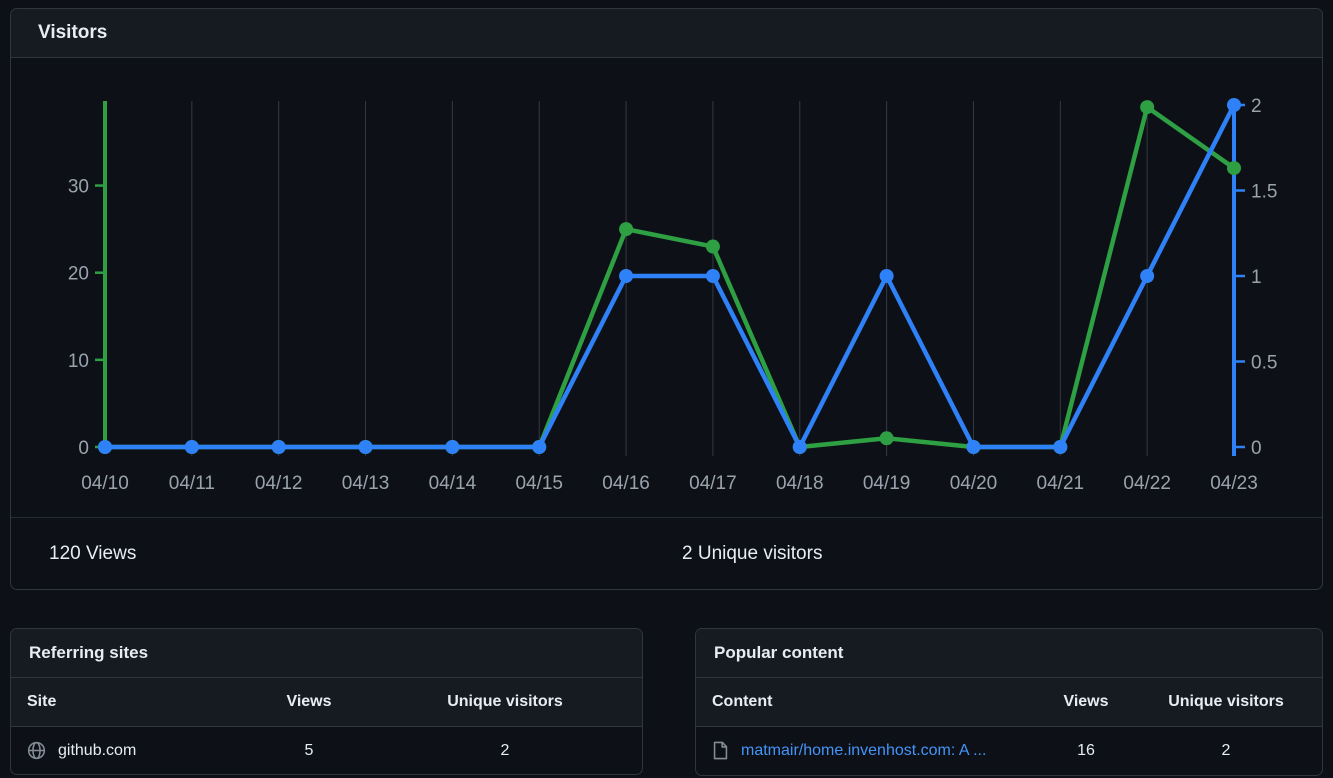 This screenshot has width=1333, height=778. What do you see at coordinates (887, 483) in the screenshot?
I see `svg-text: 04/19` at bounding box center [887, 483].